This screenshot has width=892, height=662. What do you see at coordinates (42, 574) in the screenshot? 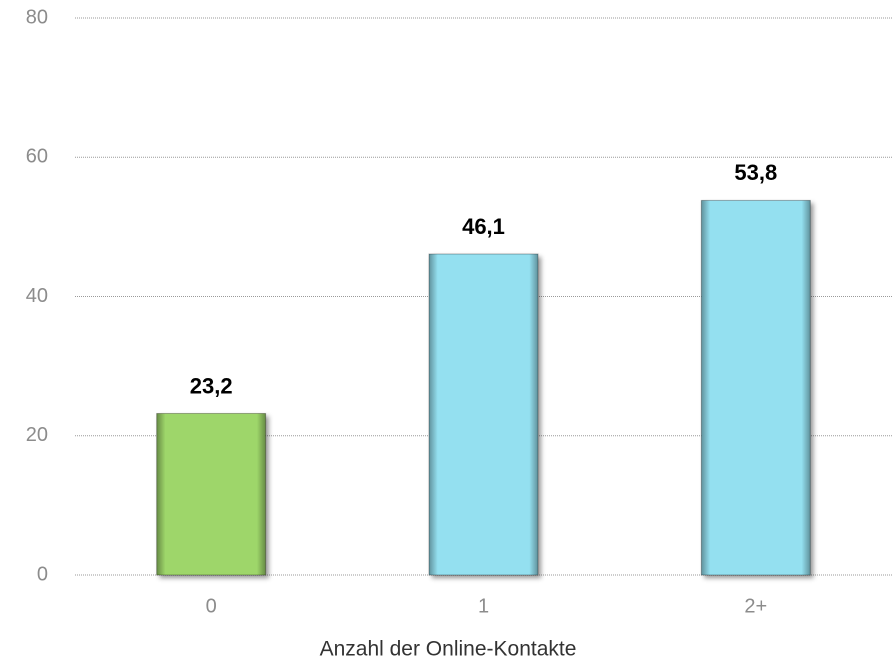
I see `y-tick-label: 0` at bounding box center [42, 574].